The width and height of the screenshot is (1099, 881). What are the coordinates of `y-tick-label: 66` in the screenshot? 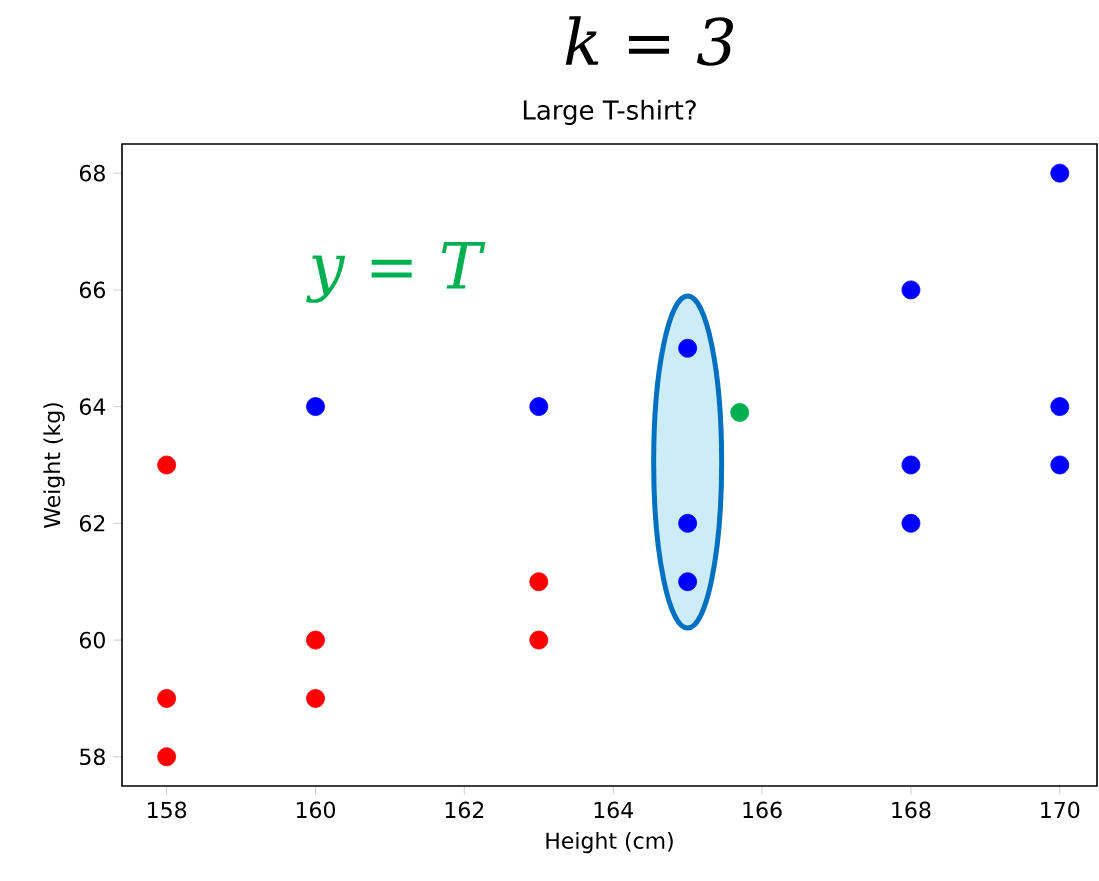 It's located at (92, 290).